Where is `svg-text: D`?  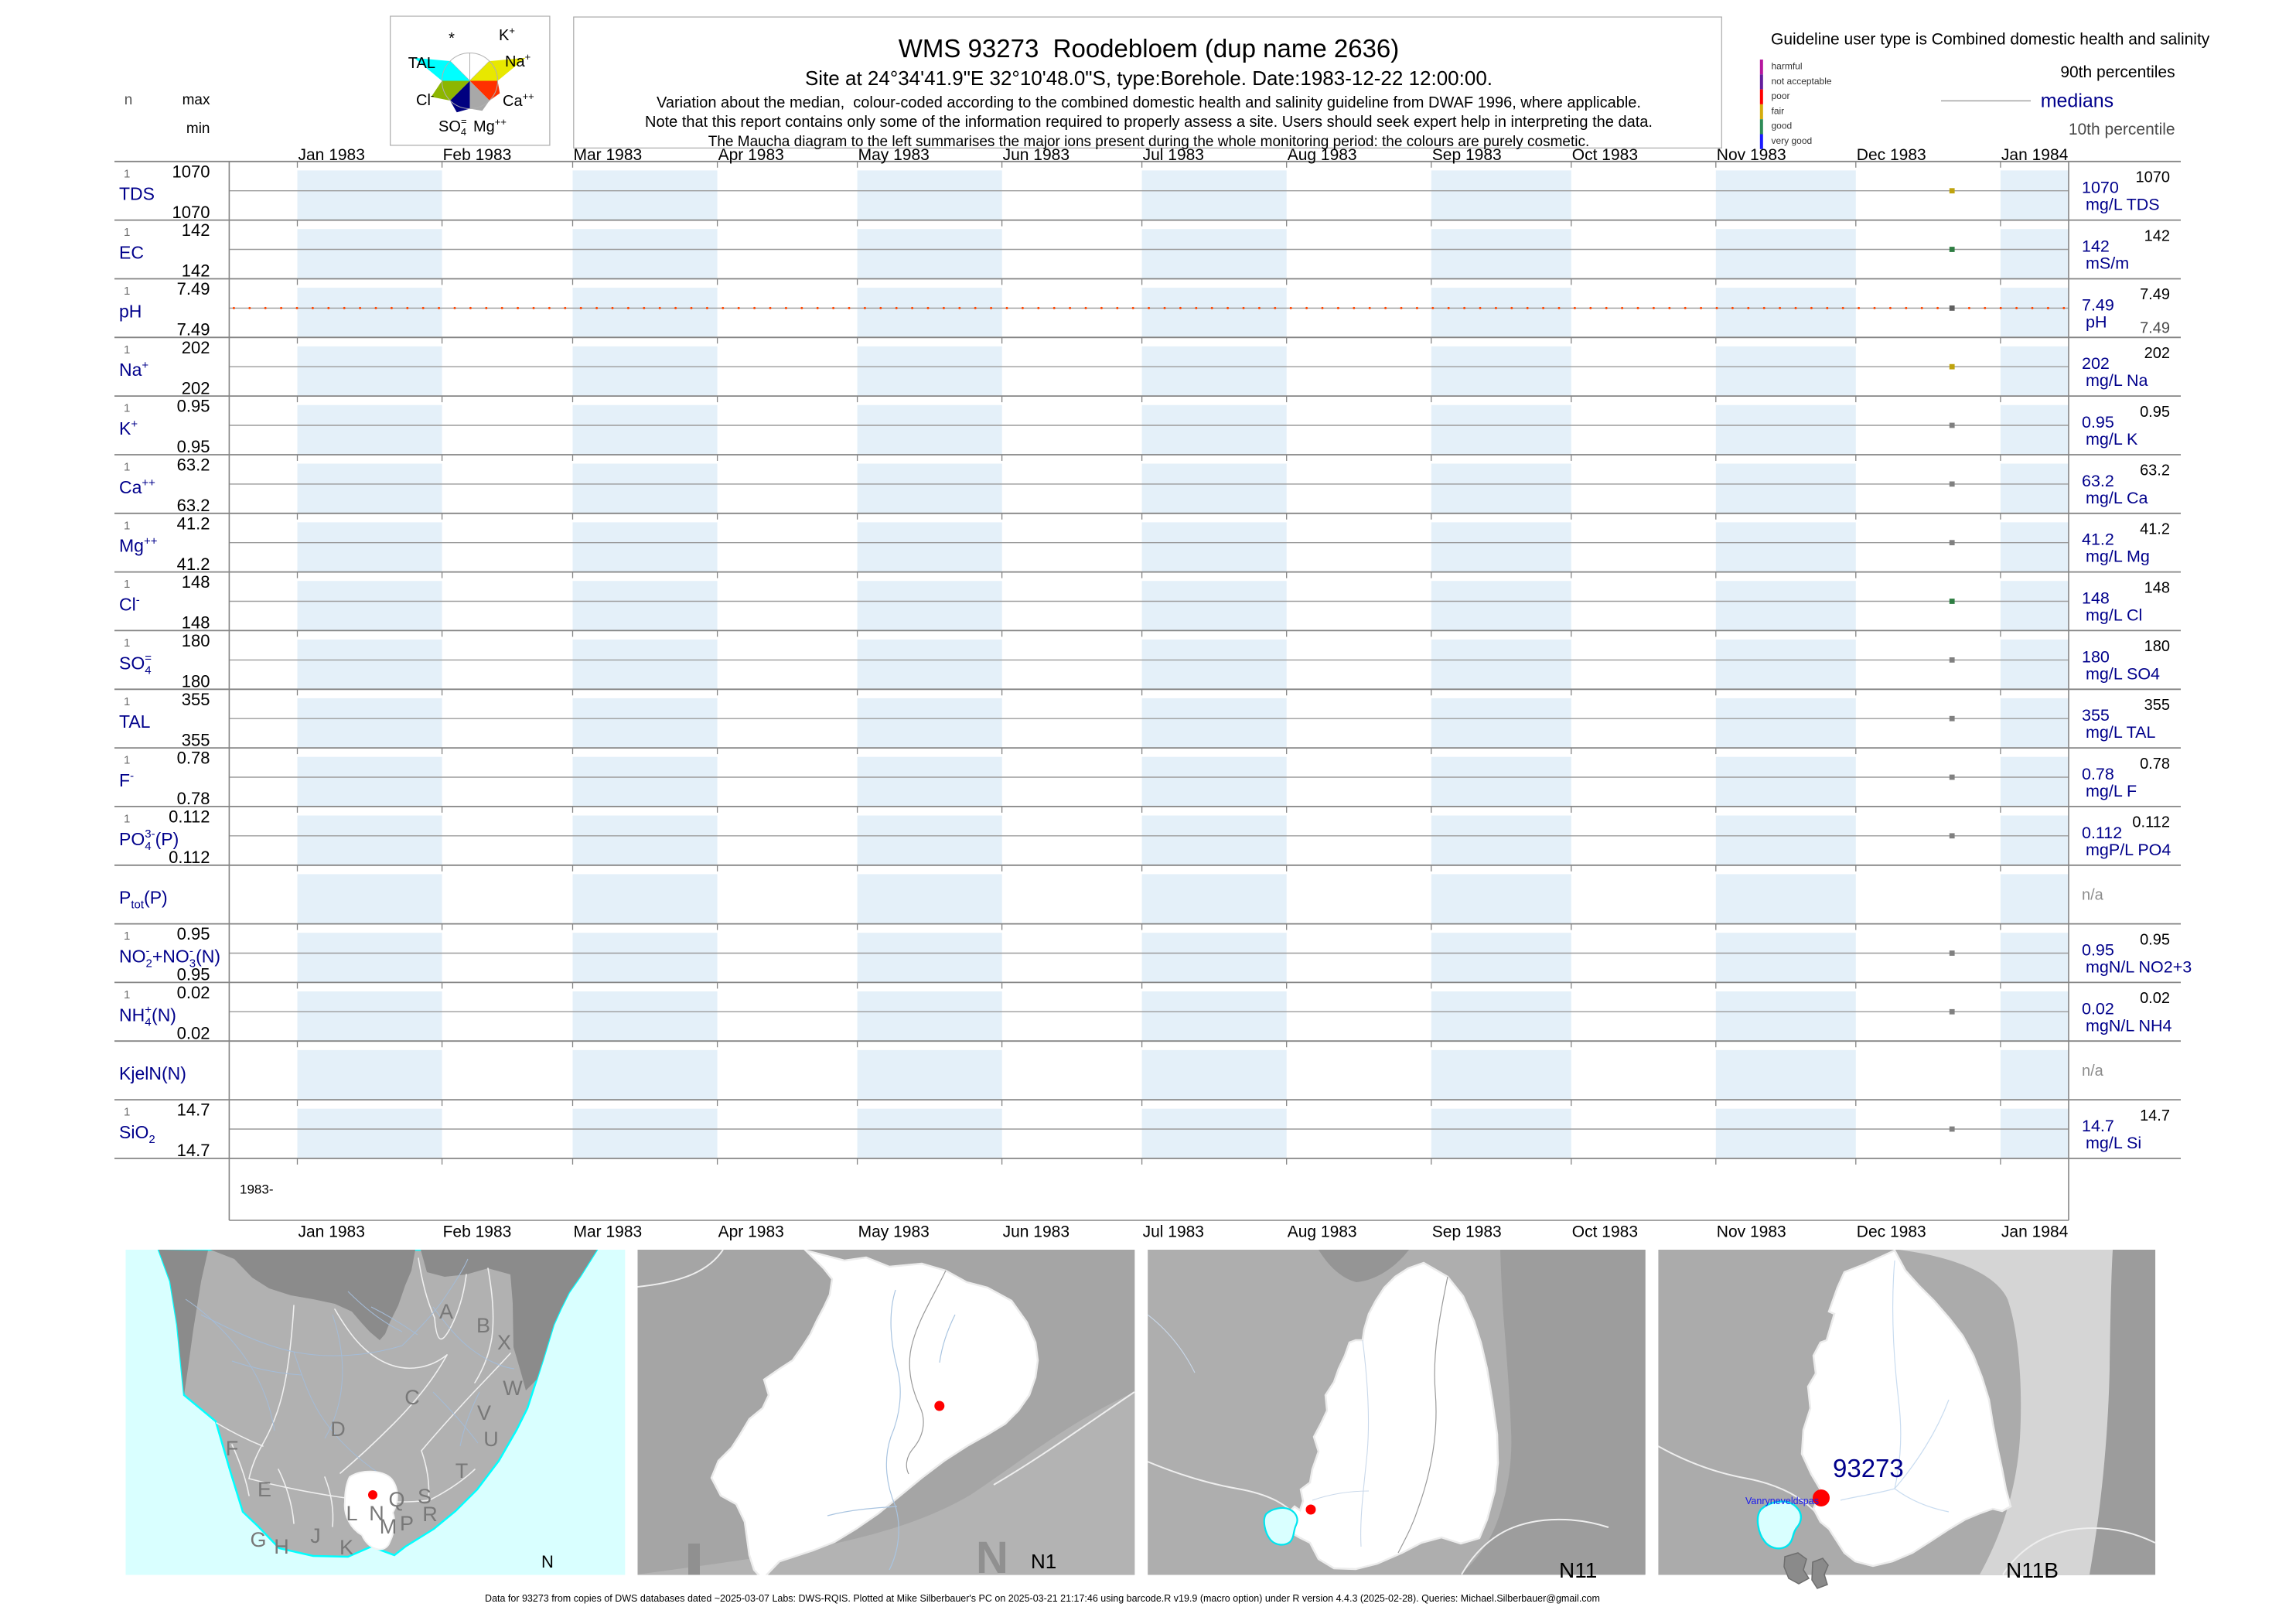 svg-text: D is located at coordinates (338, 1429).